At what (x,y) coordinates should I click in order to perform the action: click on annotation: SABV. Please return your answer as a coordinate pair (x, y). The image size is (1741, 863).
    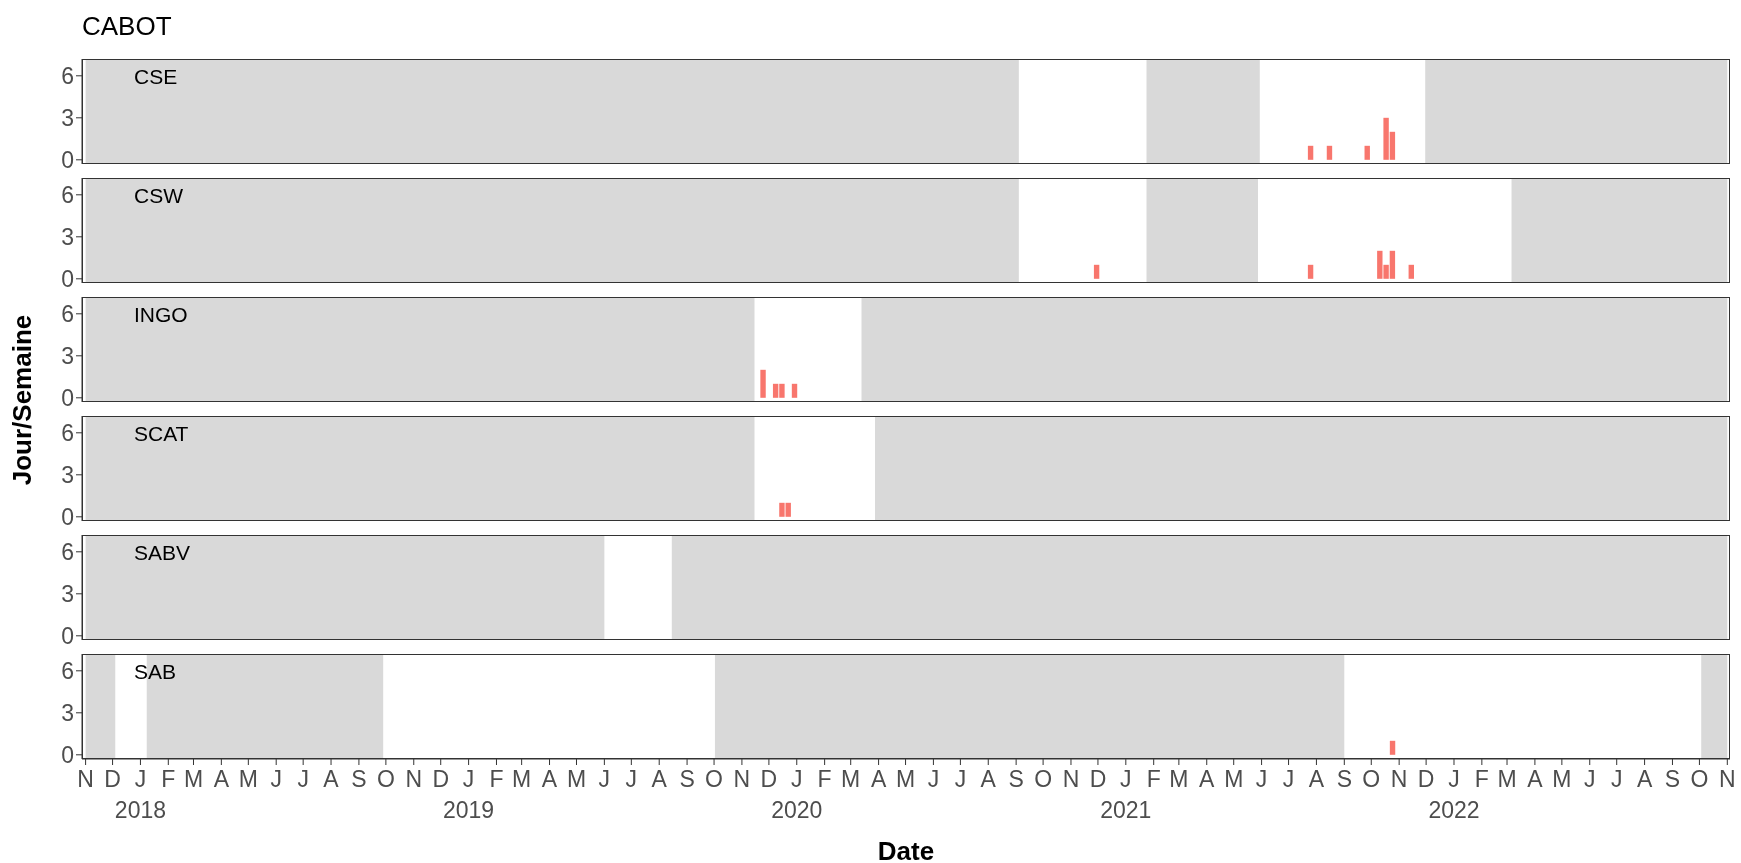
    Looking at the image, I should click on (162, 553).